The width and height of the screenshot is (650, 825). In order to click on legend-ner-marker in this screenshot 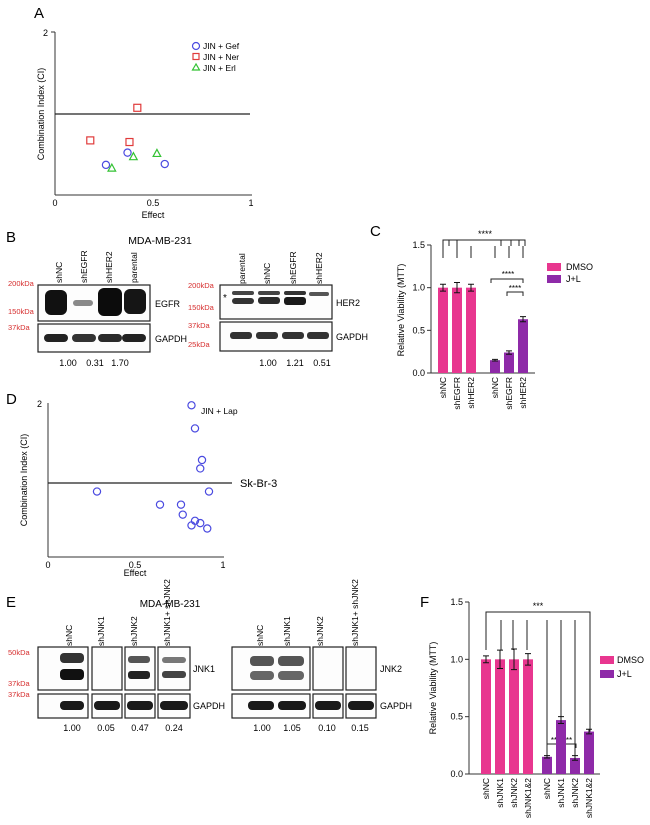, I will do `click(196, 56)`.